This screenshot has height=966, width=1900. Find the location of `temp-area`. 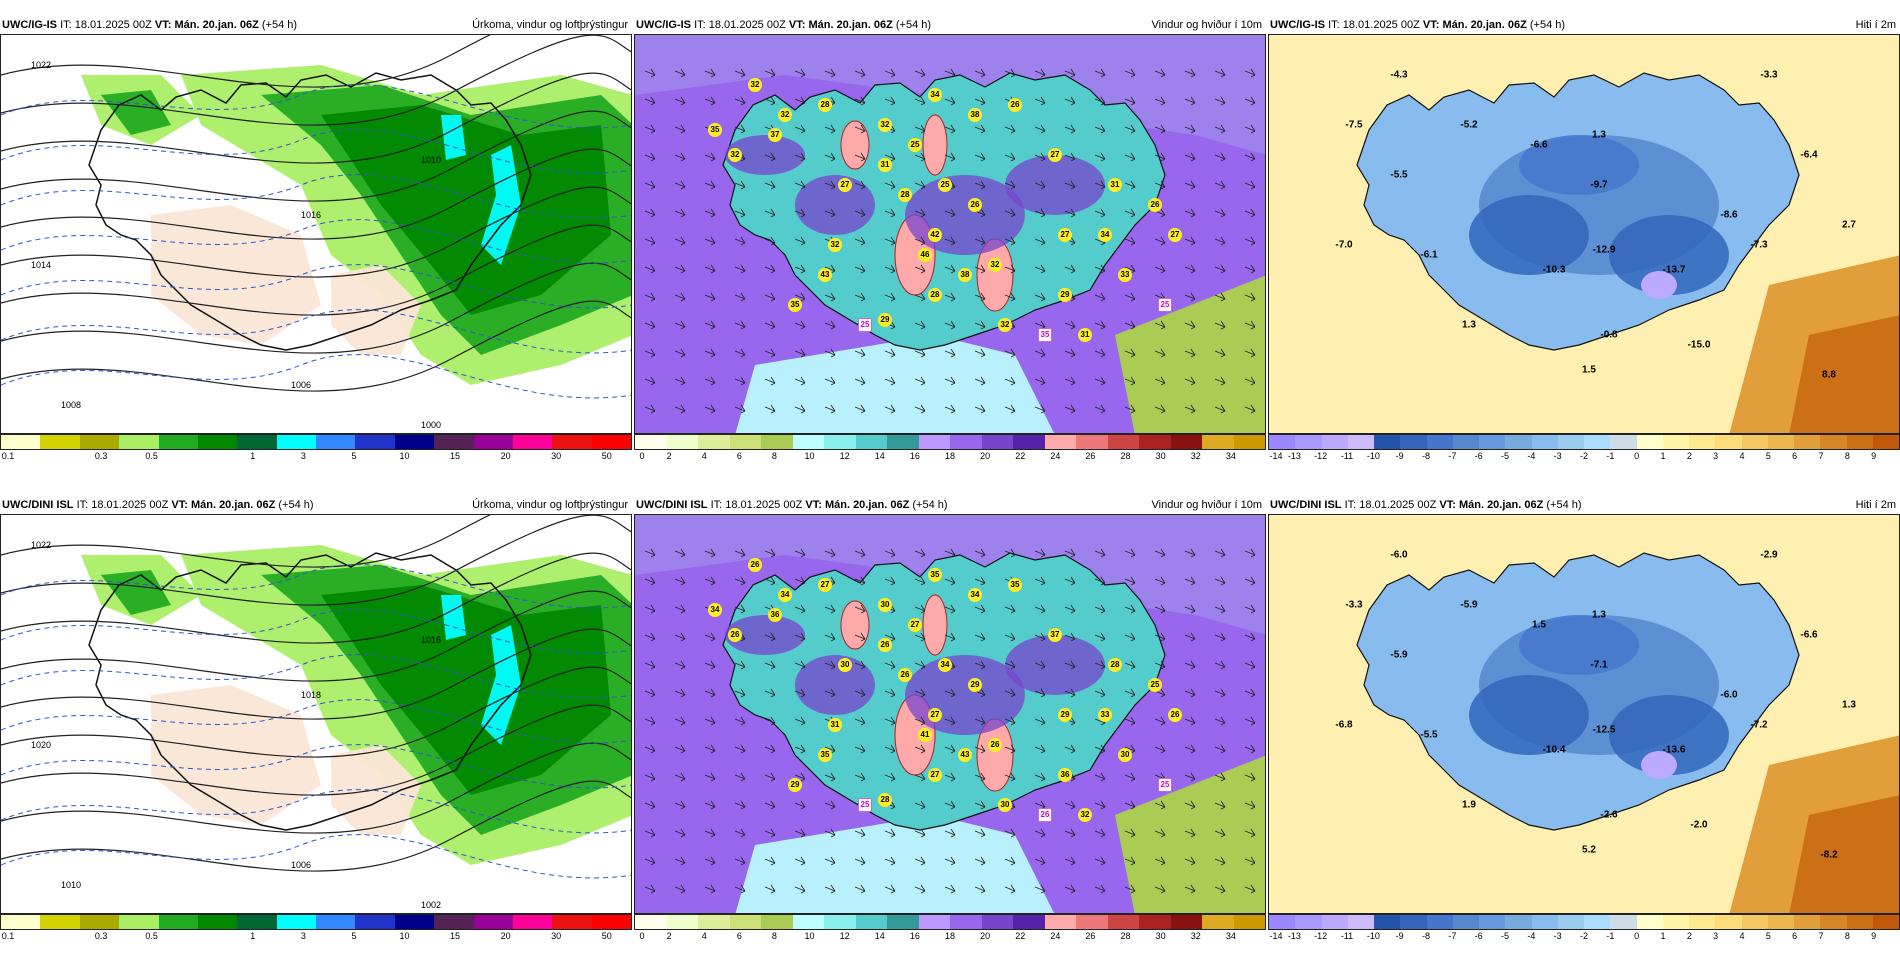

temp-area is located at coordinates (1529, 715).